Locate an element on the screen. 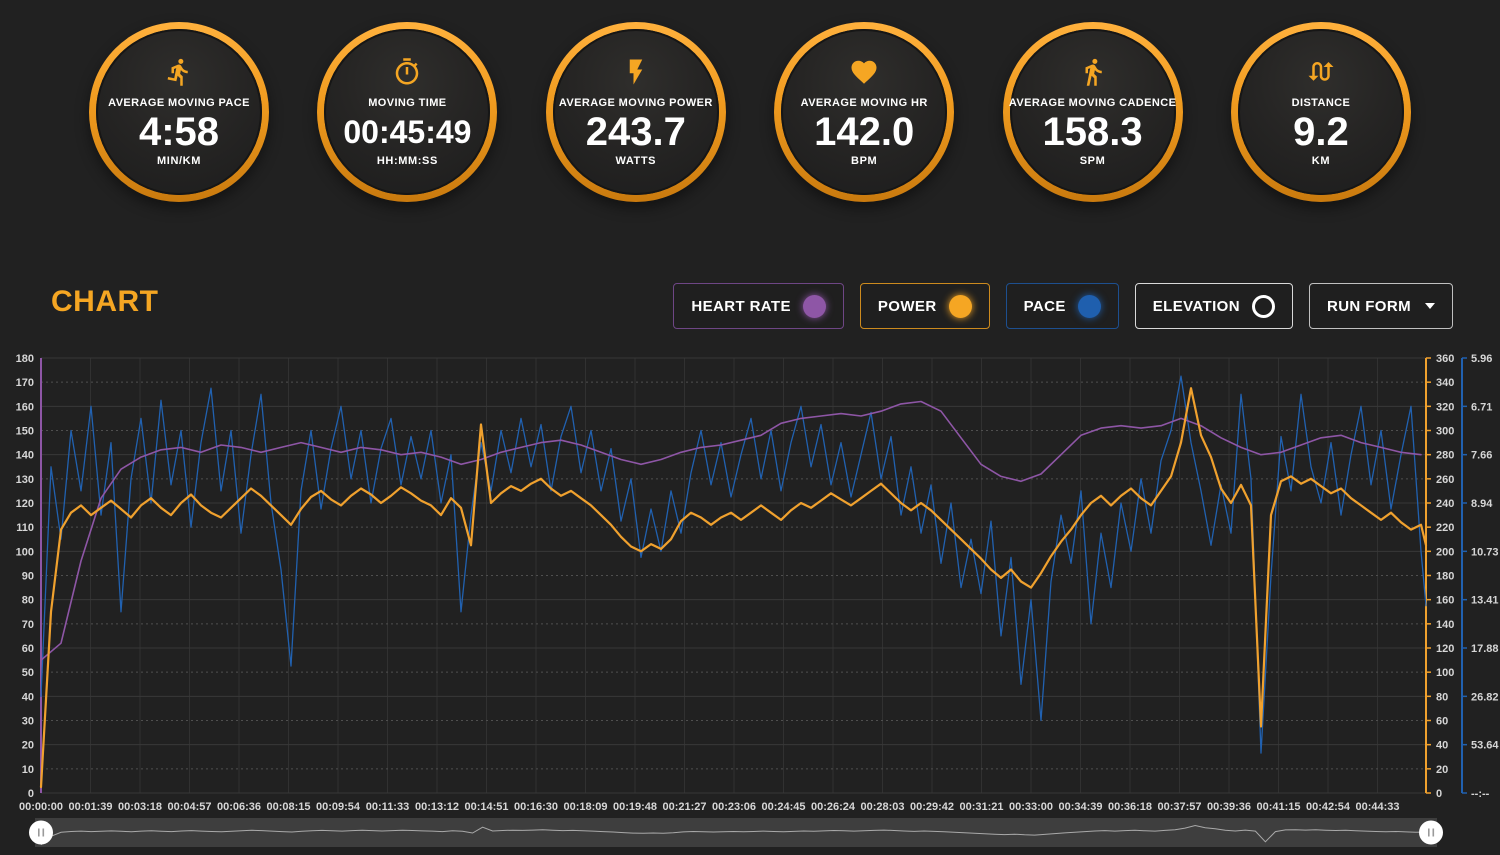 This screenshot has width=1500, height=855. navigator-left-handle is located at coordinates (41, 832).